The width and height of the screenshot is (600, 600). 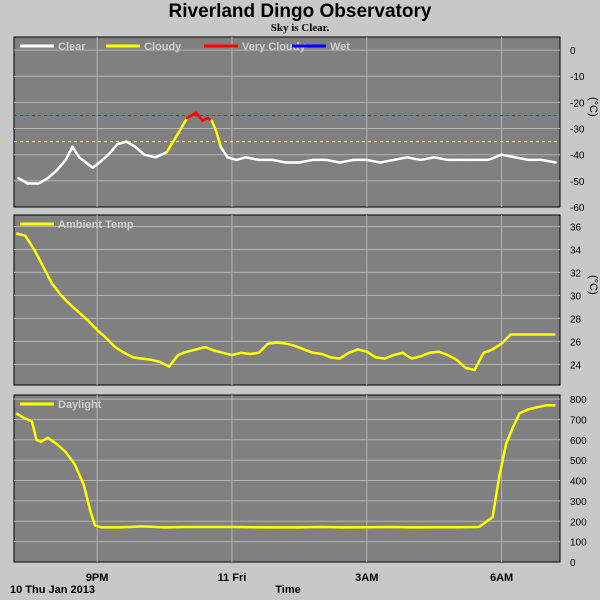 I want to click on y-tick-label: 32, so click(x=576, y=273).